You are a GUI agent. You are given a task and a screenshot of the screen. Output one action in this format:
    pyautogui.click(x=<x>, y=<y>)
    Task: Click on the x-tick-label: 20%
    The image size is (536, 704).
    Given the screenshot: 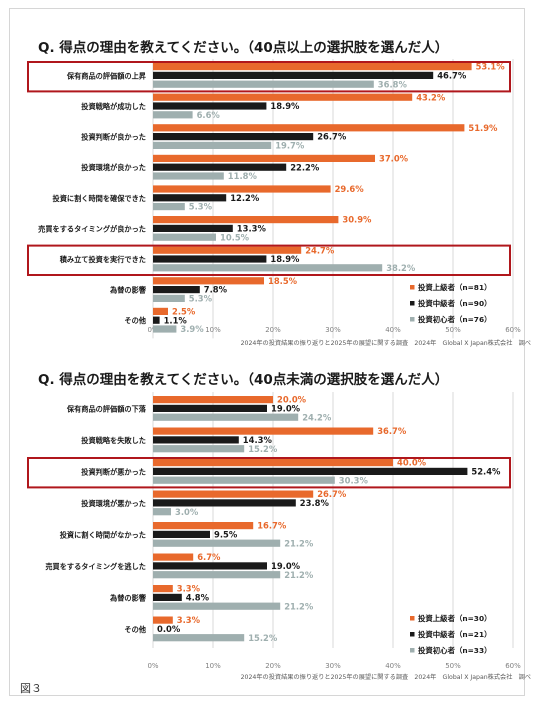 What is the action you would take?
    pyautogui.click(x=273, y=330)
    